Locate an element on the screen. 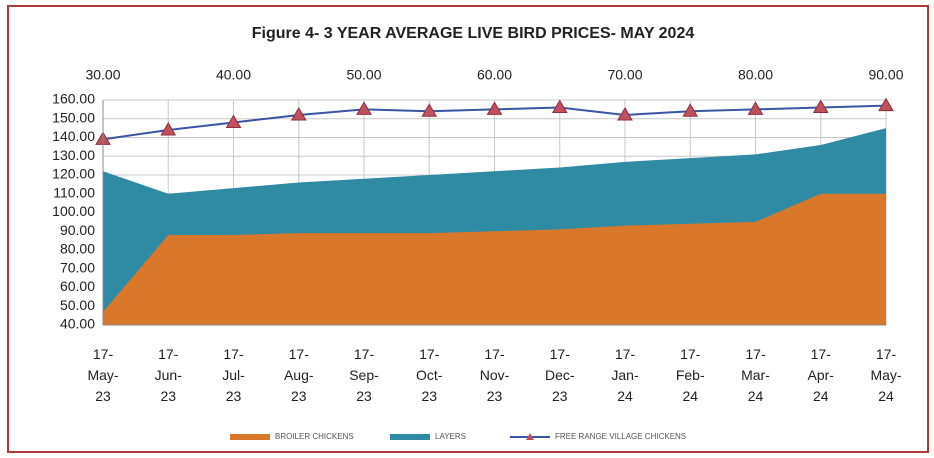 Image resolution: width=934 pixels, height=458 pixels. legend-marker is located at coordinates (530, 436).